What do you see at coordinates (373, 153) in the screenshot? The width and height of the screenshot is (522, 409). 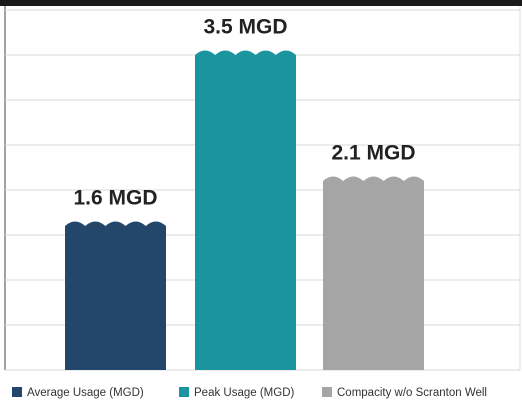 I see `value-label: 2.1 MGD` at bounding box center [373, 153].